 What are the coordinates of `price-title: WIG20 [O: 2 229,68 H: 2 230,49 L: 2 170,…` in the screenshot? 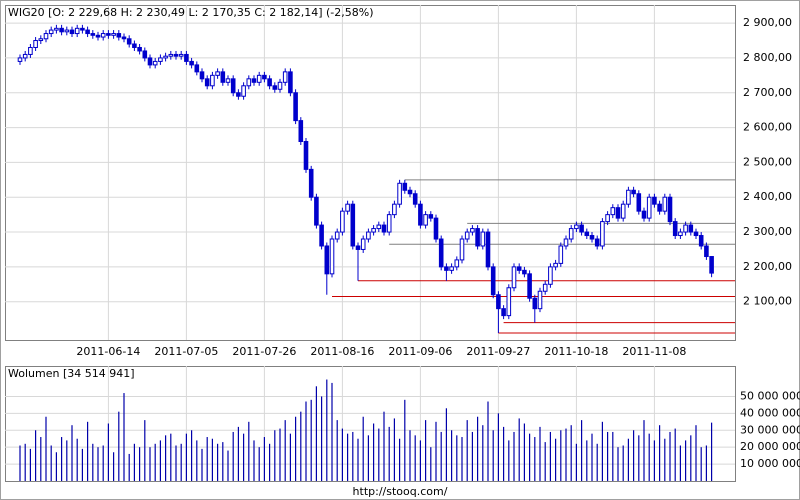 It's located at (191, 12).